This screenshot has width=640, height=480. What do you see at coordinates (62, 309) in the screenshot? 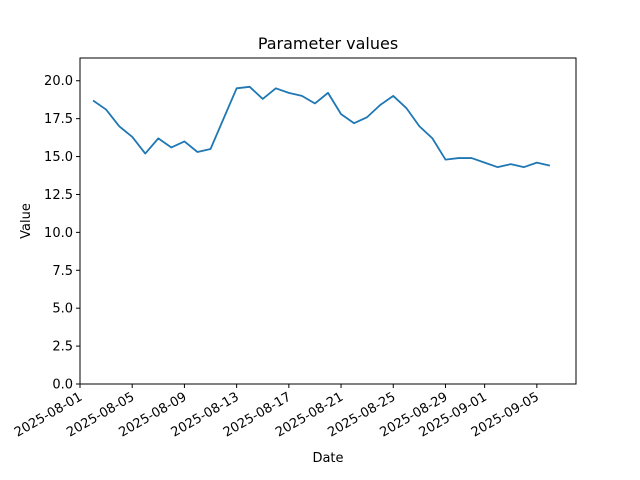
I see `y-tick-label: 5.0` at bounding box center [62, 309].